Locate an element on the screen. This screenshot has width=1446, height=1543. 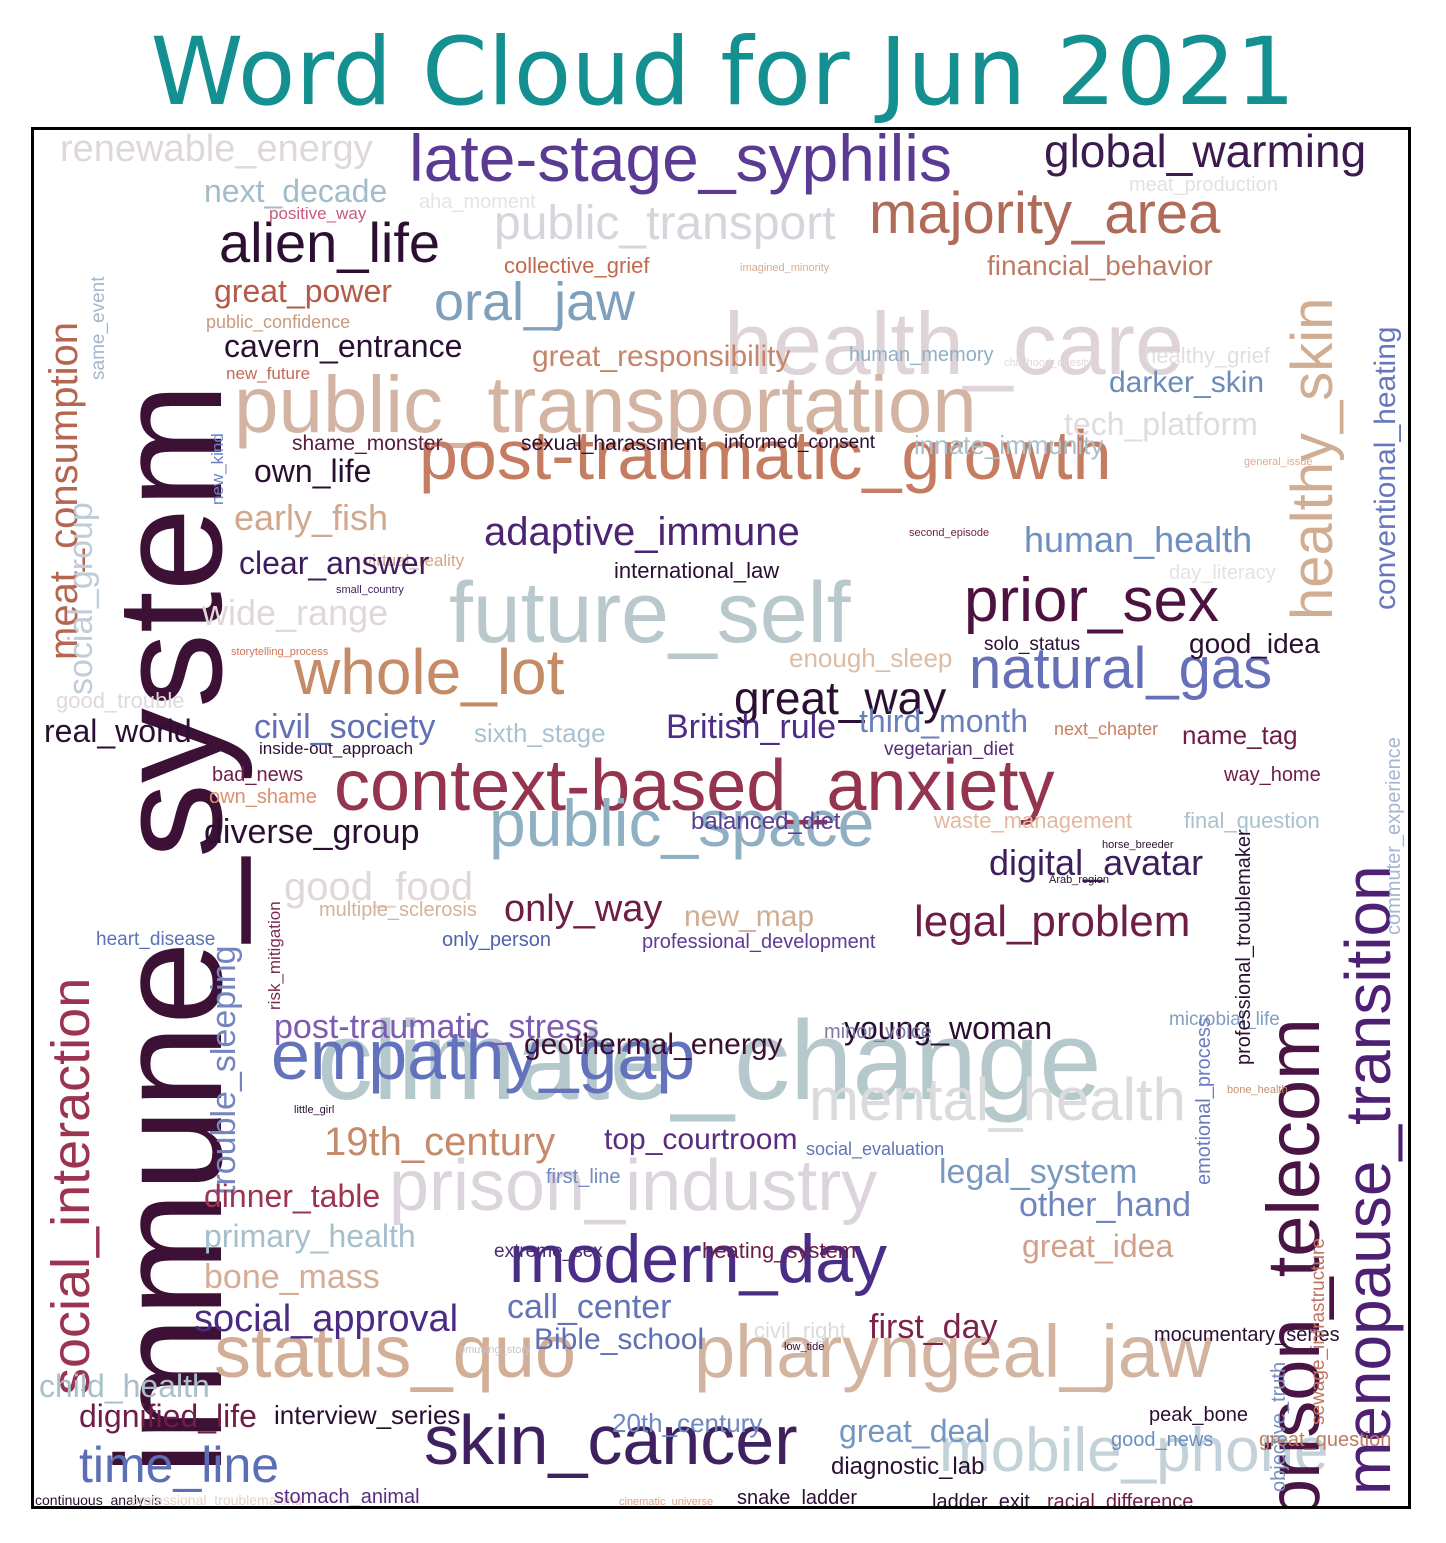
word-150: commuter_experience is located at coordinates (1394, 836).